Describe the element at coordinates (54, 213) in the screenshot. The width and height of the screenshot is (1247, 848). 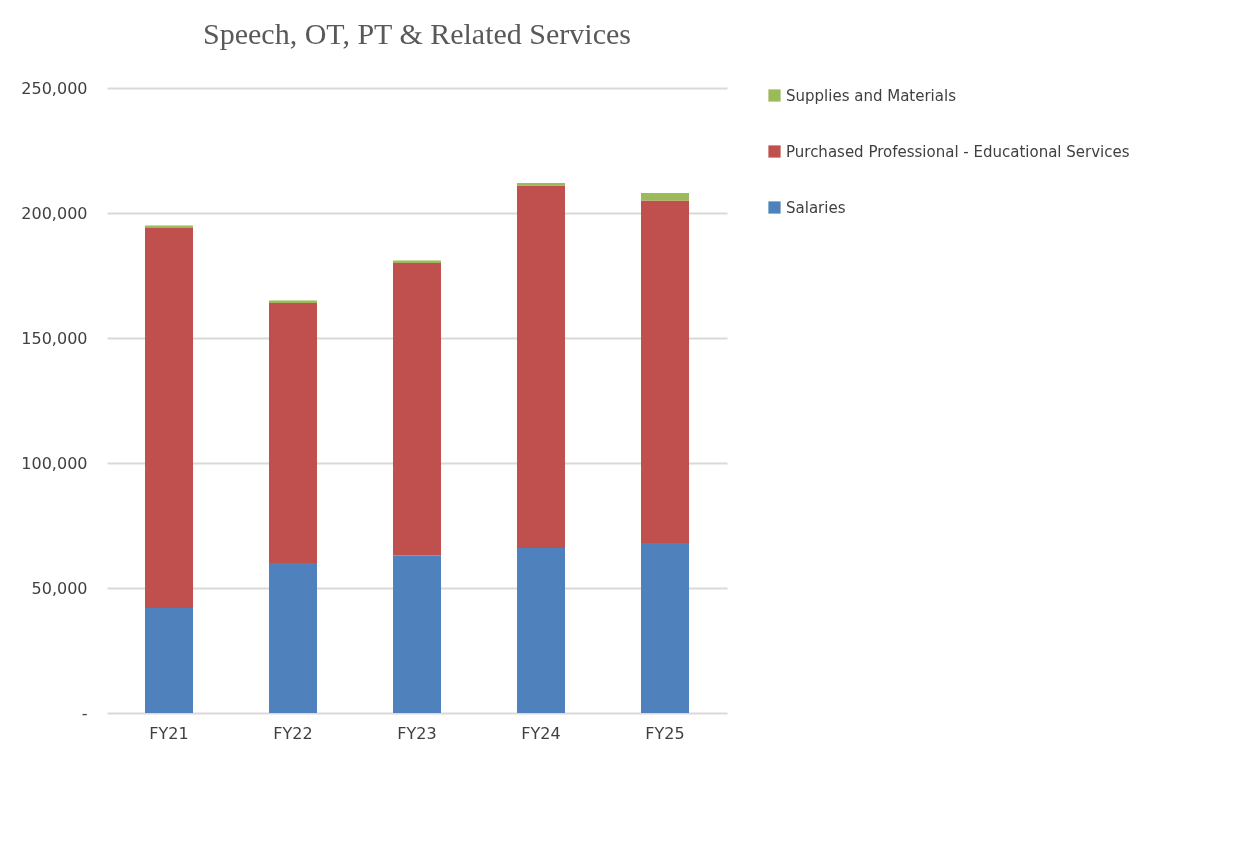
I see `y-tick-label: 200,000` at that location.